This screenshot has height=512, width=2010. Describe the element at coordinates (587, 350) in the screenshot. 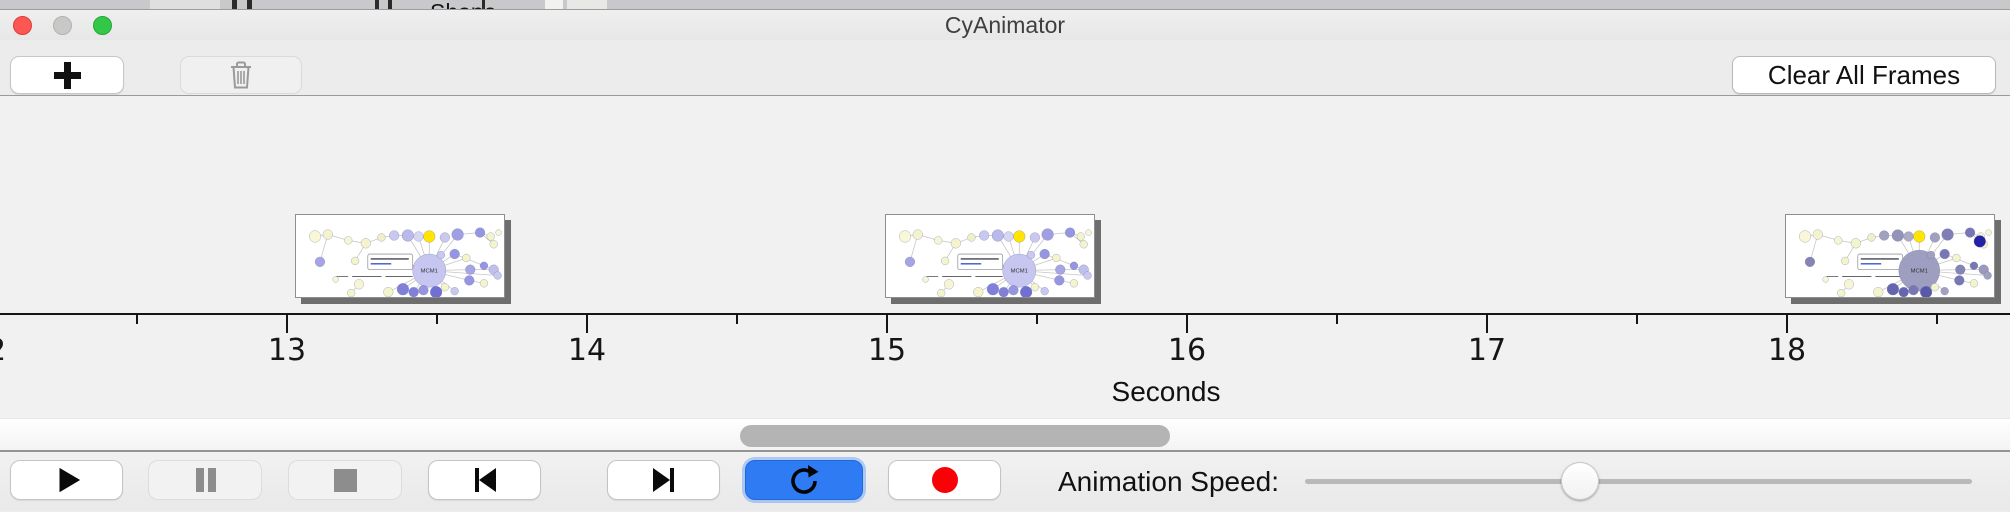

I see `tick-label: 14` at that location.